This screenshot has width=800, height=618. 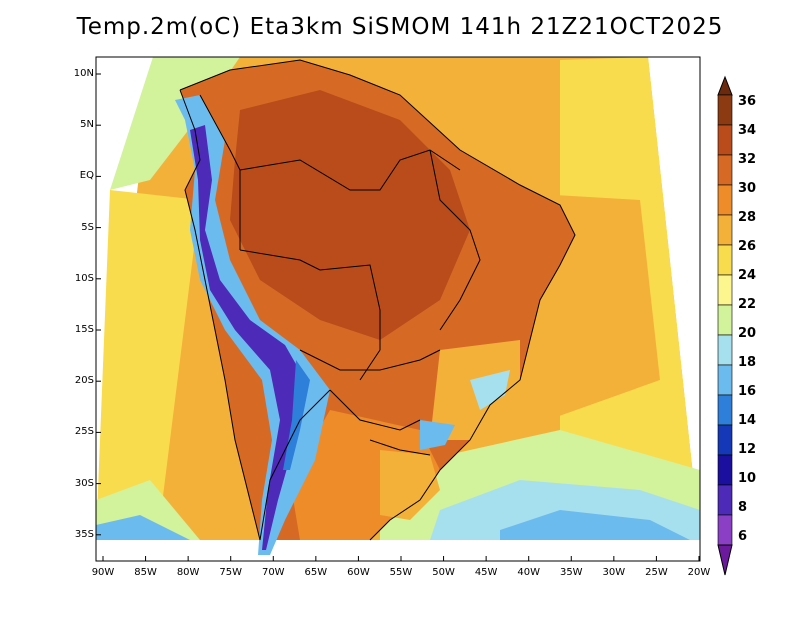 I want to click on southeast-highlands-cool, so click(x=490, y=390).